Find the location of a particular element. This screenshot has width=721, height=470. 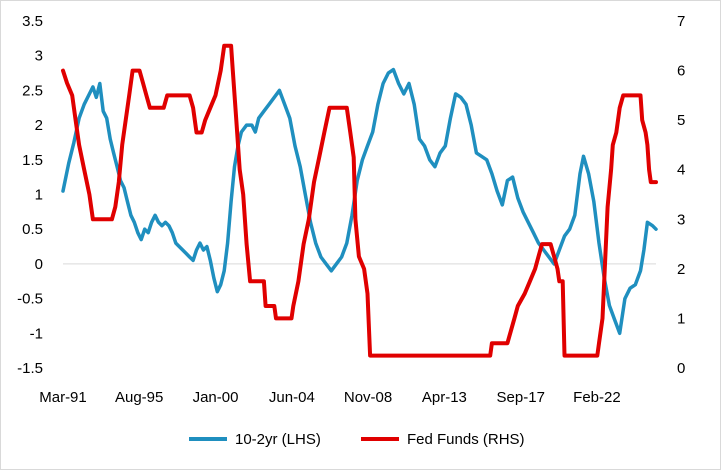

left-tick-label: 3.5 is located at coordinates (32, 21).